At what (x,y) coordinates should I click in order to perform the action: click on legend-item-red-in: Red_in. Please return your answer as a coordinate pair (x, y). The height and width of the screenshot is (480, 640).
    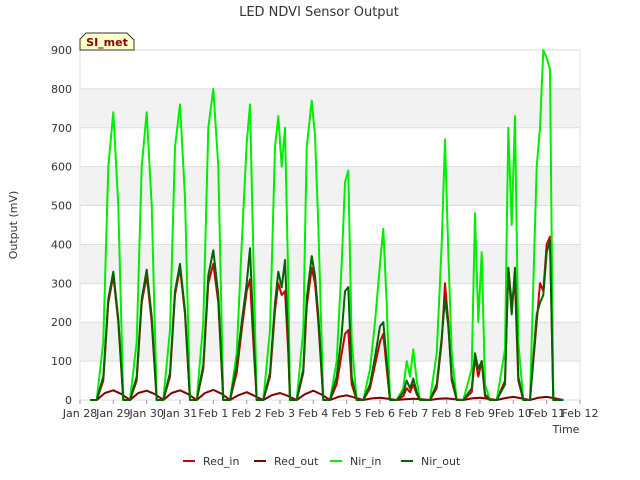
    Looking at the image, I should click on (211, 461).